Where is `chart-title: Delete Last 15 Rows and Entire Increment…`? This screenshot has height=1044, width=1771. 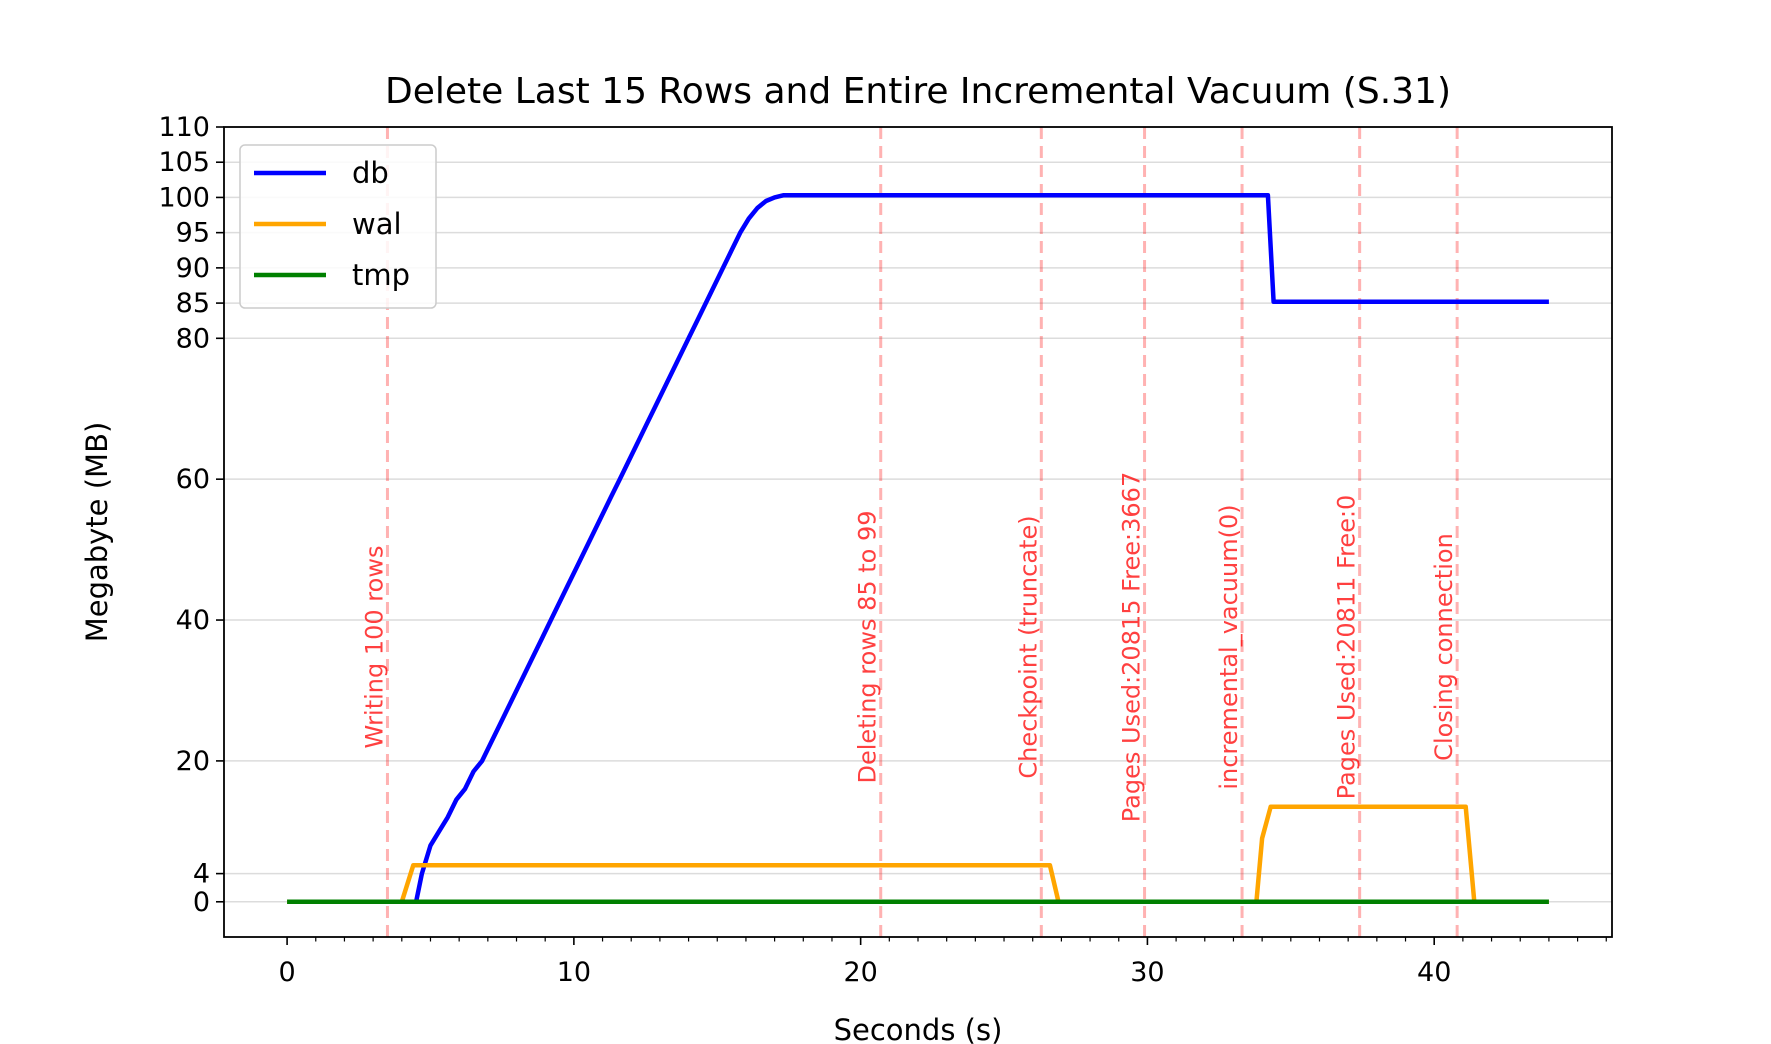
chart-title: Delete Last 15 Rows and Entire Increment… is located at coordinates (918, 91).